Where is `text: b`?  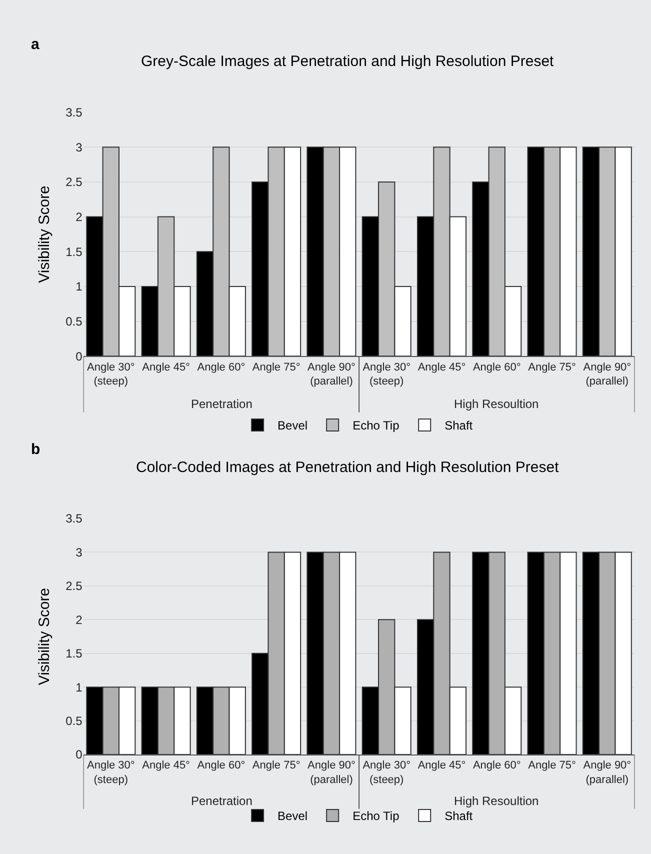
text: b is located at coordinates (35, 449).